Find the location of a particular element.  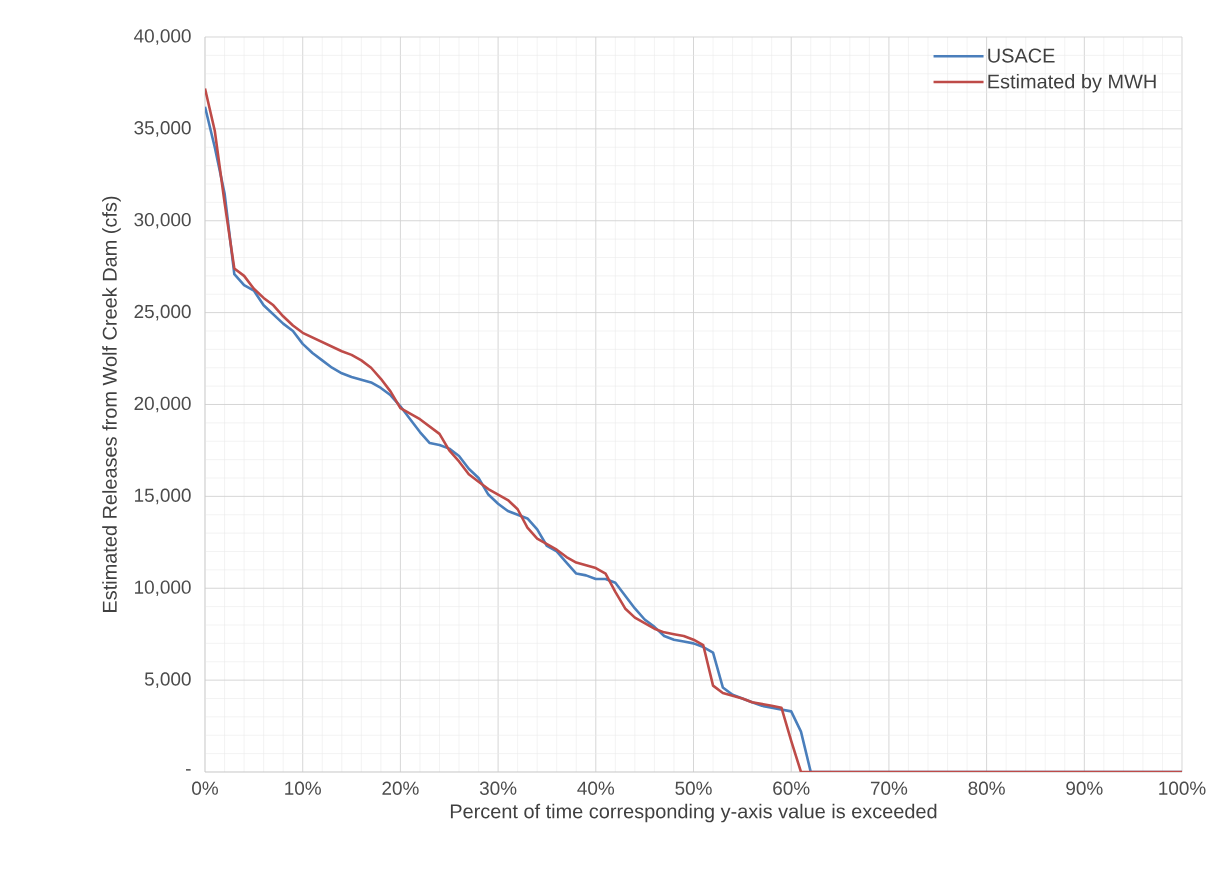

x-tick-label: 10% is located at coordinates (303, 788).